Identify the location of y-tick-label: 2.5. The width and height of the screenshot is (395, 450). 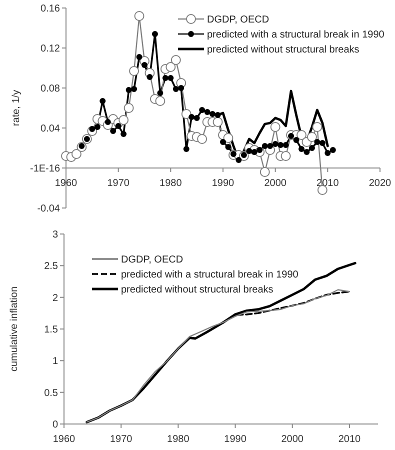
(51, 266).